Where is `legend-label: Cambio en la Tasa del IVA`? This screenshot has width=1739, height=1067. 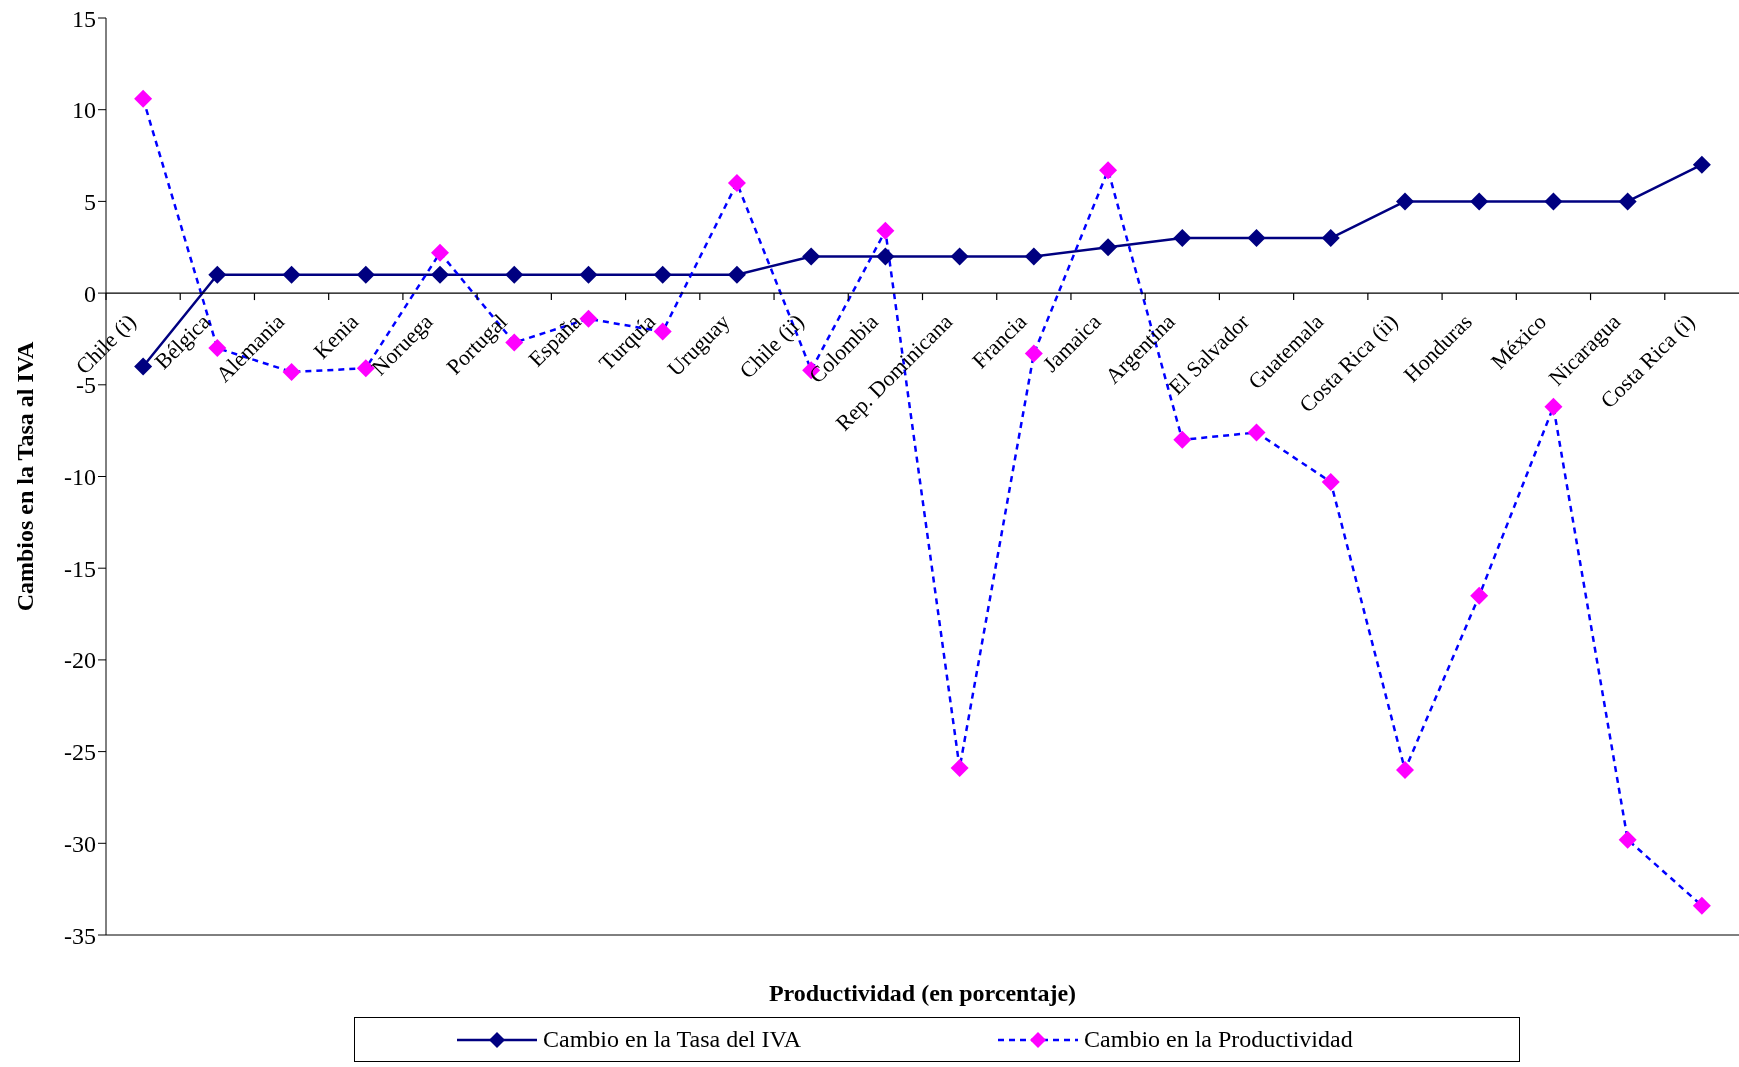
legend-label: Cambio en la Tasa del IVA is located at coordinates (672, 1039).